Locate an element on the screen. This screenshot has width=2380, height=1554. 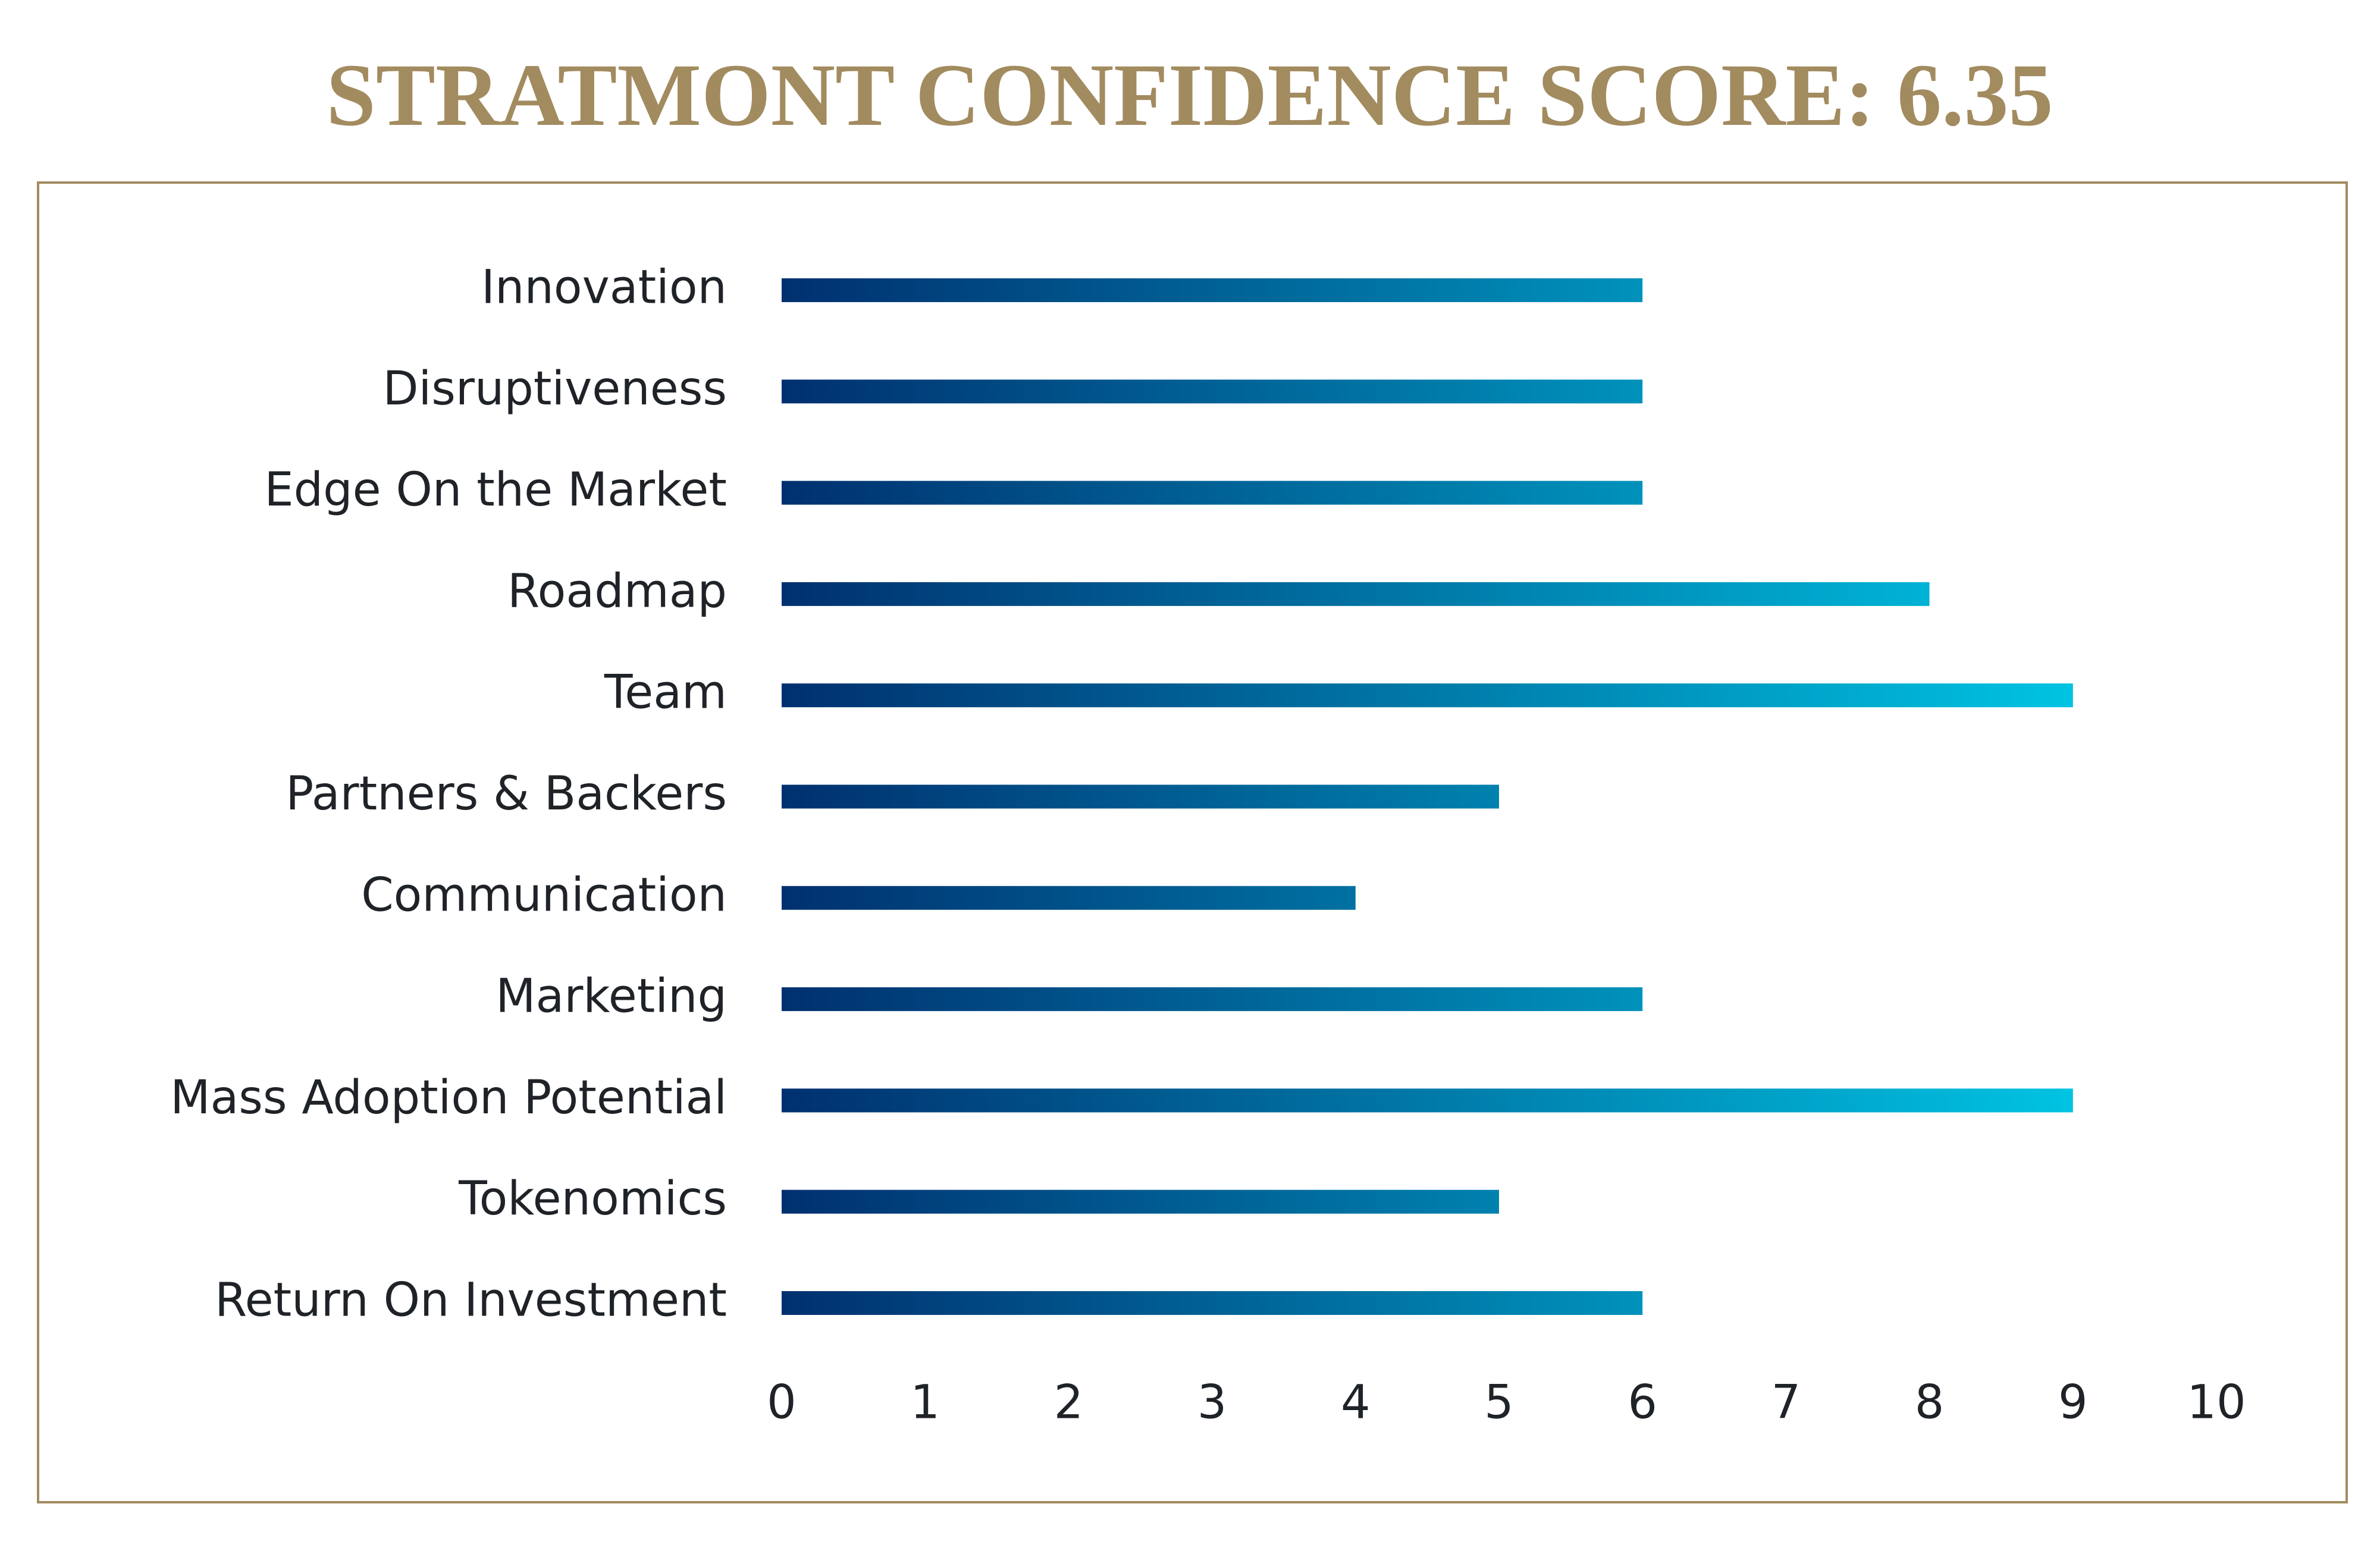
y-tick-label: Return On Investment is located at coordinates (471, 1300).